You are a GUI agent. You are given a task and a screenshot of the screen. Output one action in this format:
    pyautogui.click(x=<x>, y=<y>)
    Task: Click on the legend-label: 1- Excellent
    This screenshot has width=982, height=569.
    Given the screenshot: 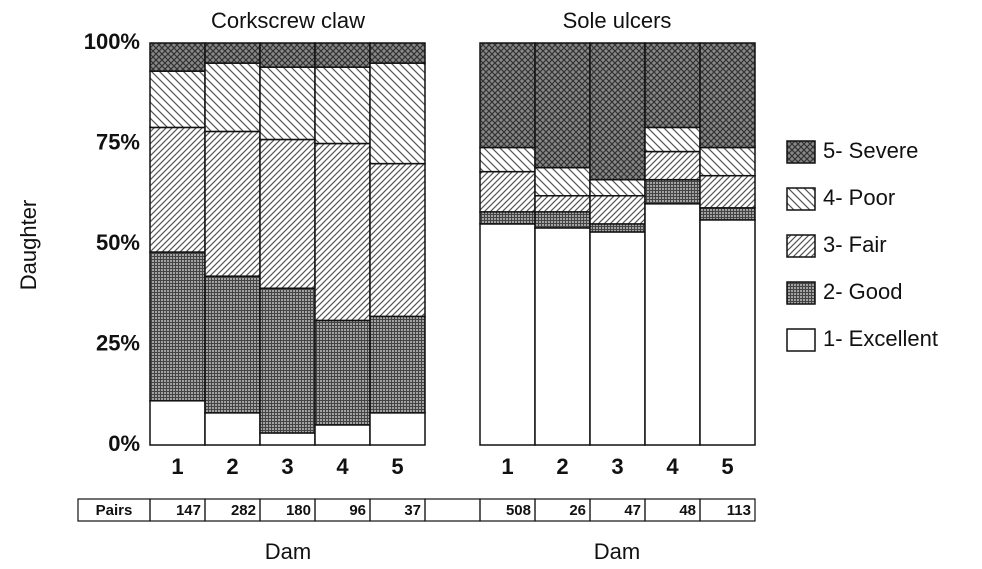 What is the action you would take?
    pyautogui.click(x=880, y=338)
    